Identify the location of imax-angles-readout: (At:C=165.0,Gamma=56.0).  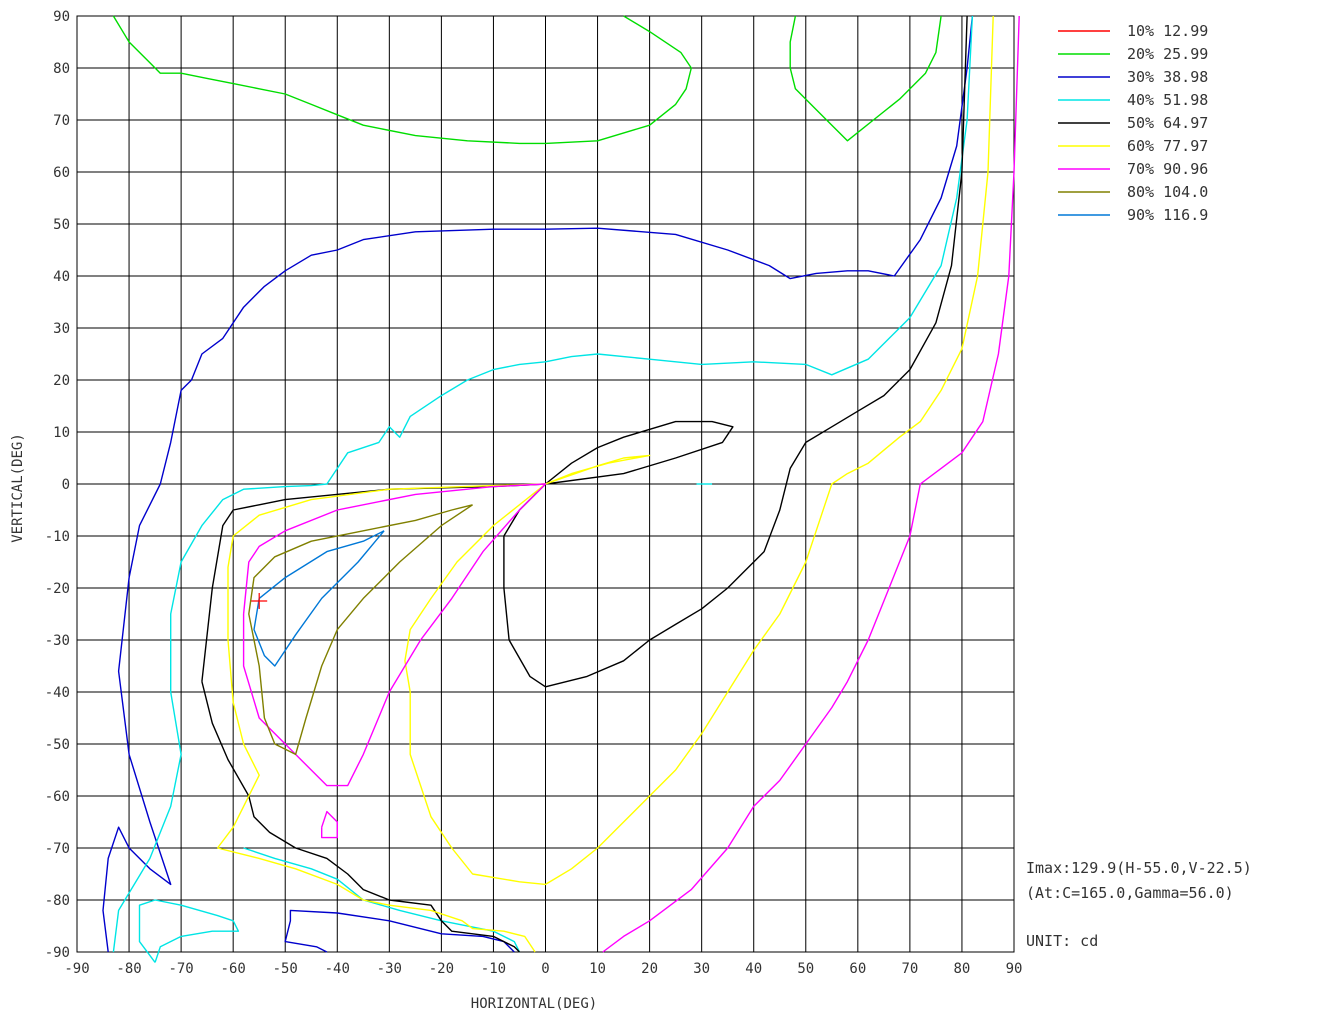
(1130, 893).